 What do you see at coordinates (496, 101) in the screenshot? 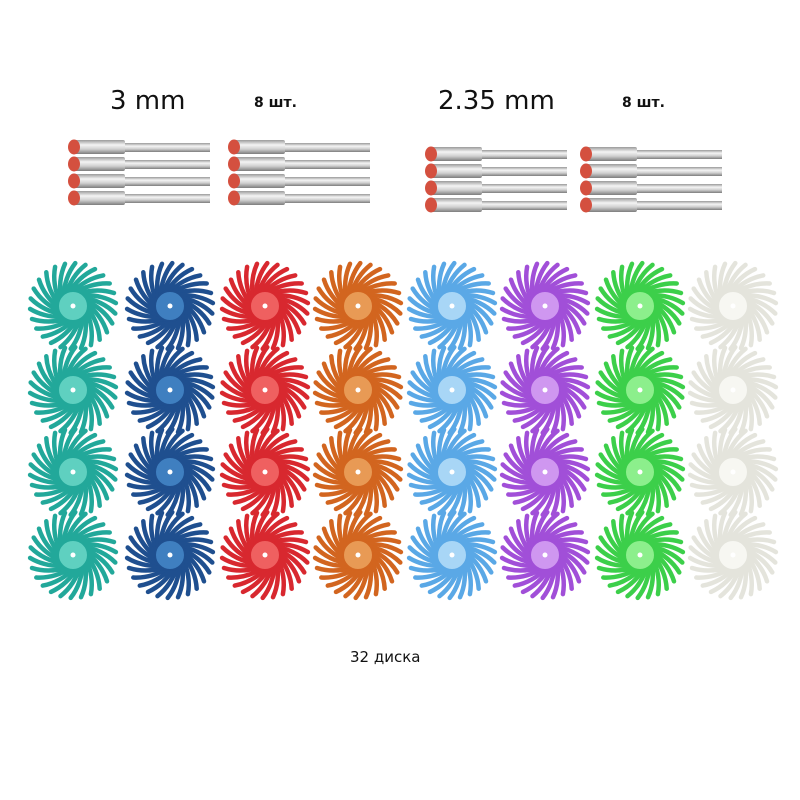
I see `shank-size: 2.35 mm` at bounding box center [496, 101].